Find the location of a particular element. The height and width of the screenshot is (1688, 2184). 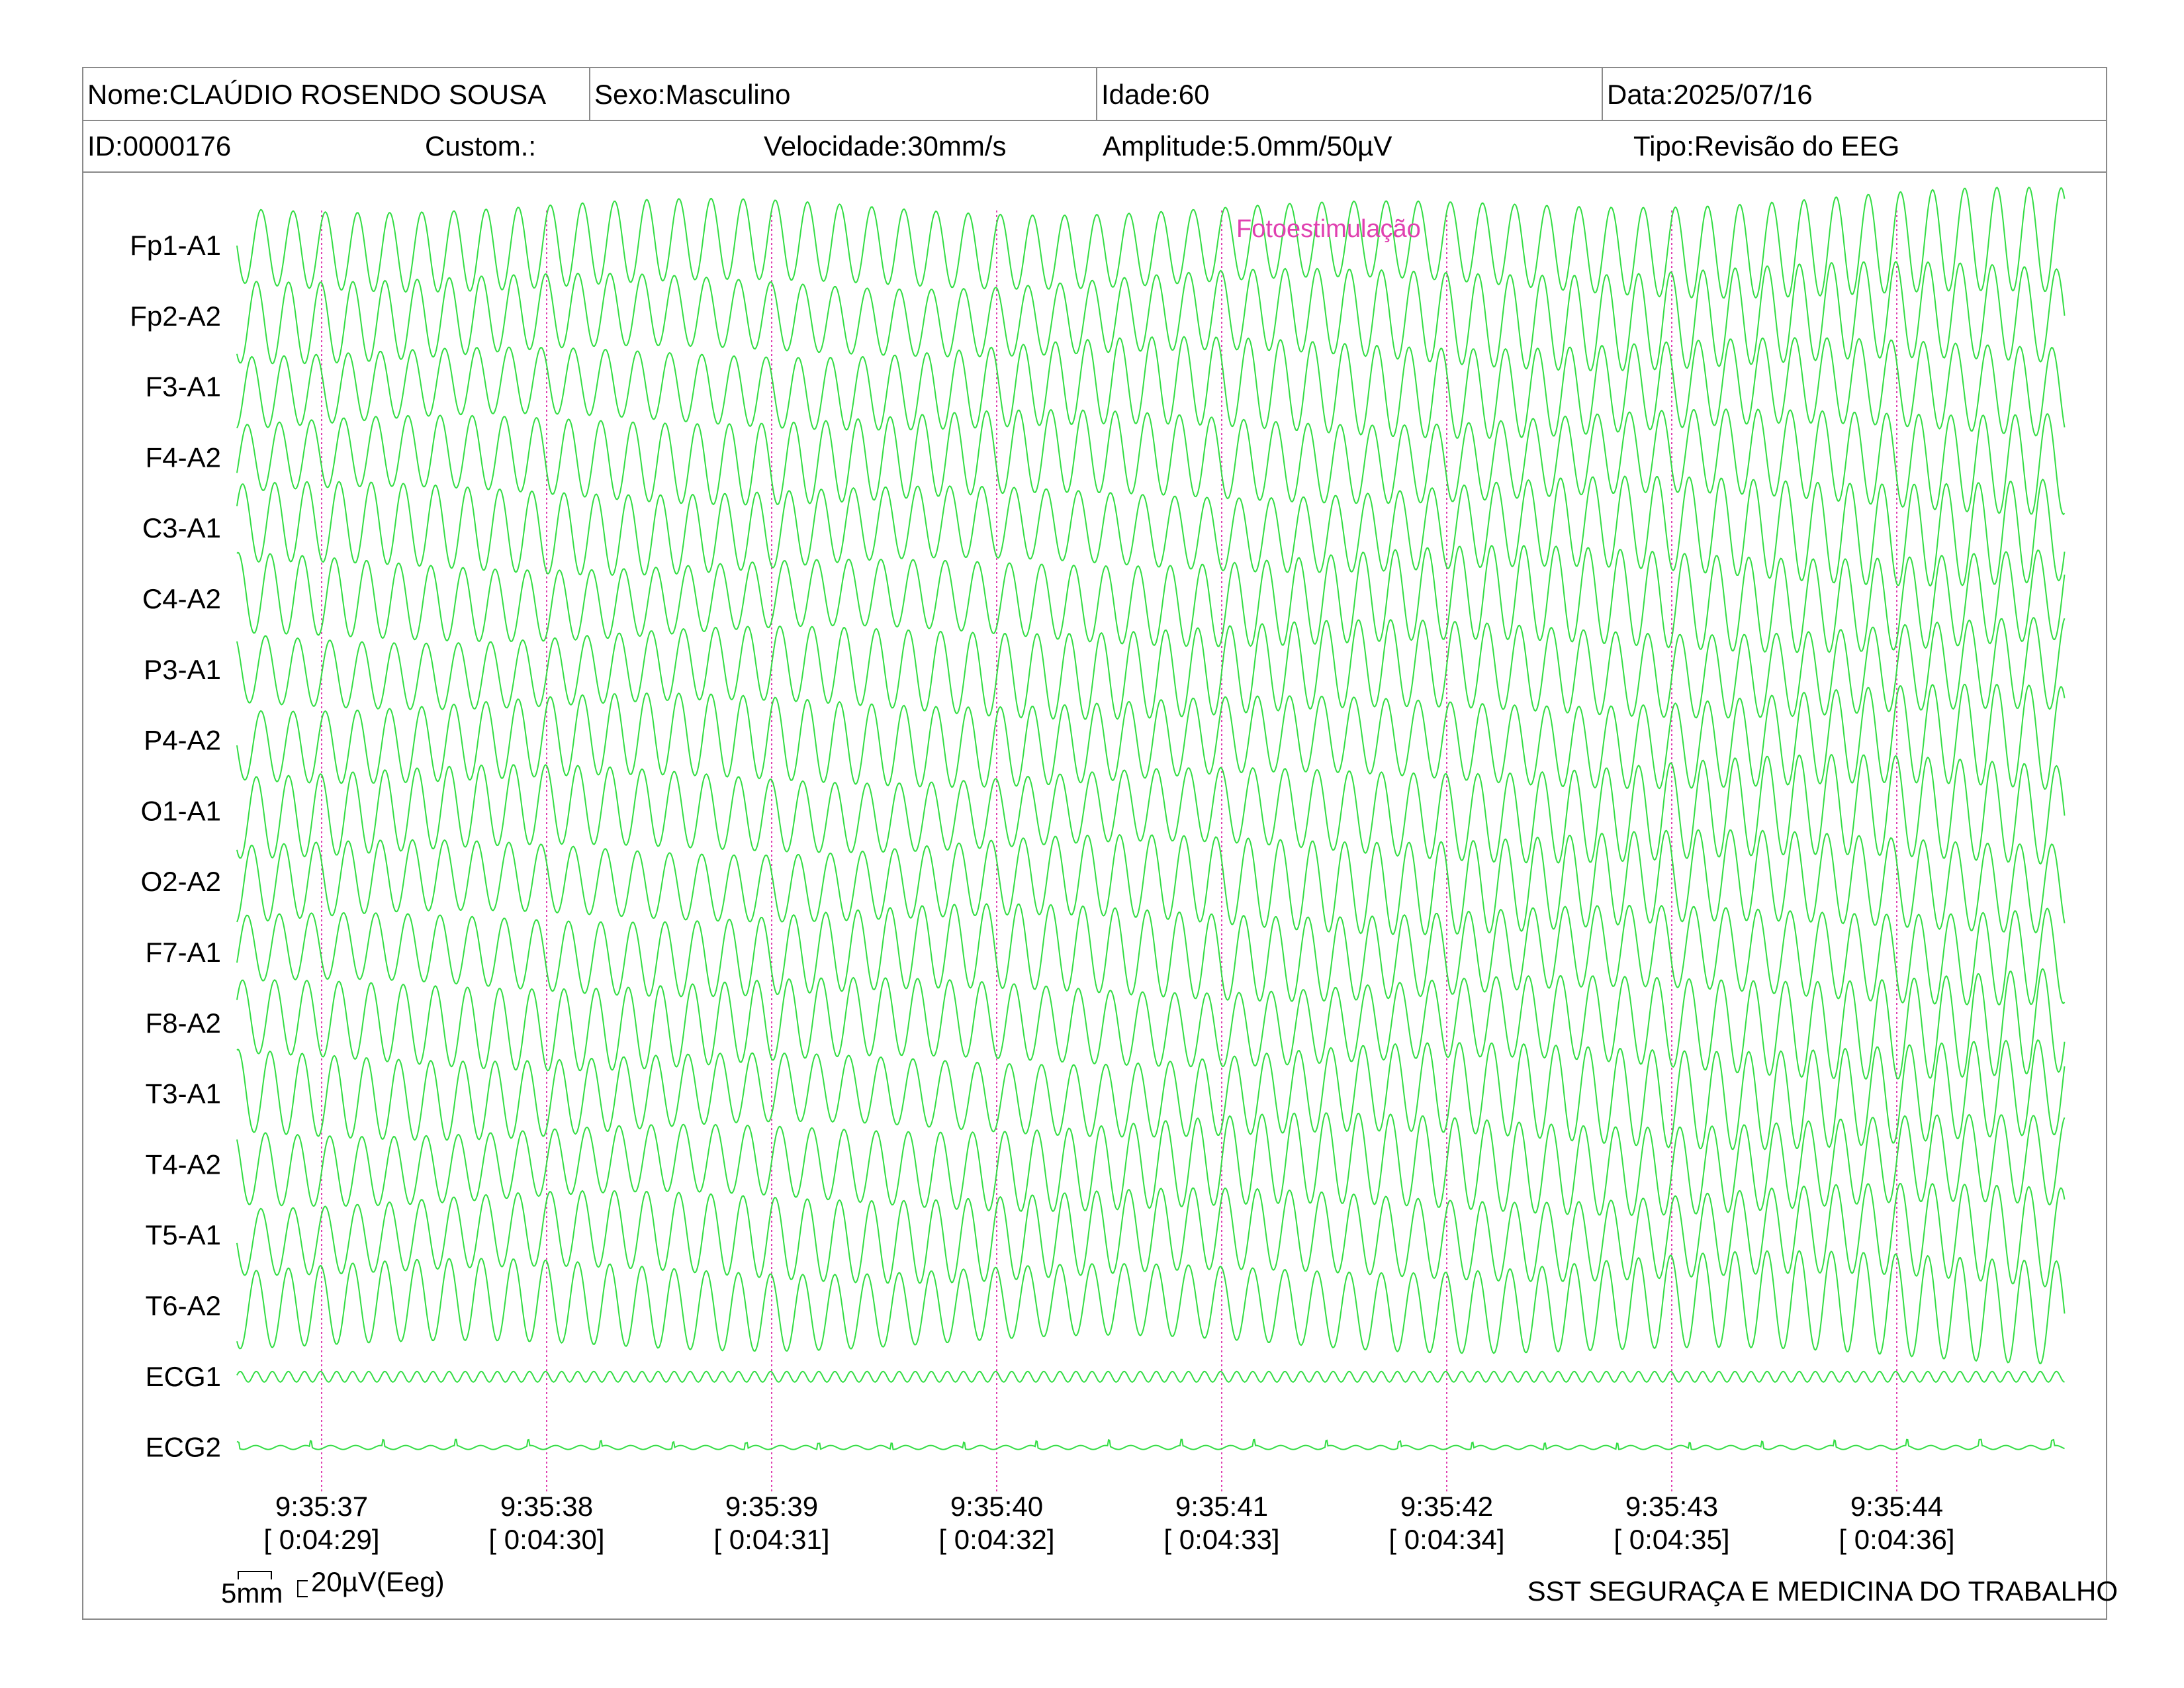

clinic-footer: SST SEGURAÇA E MEDICINA DO TRABALHO is located at coordinates (1823, 1591).